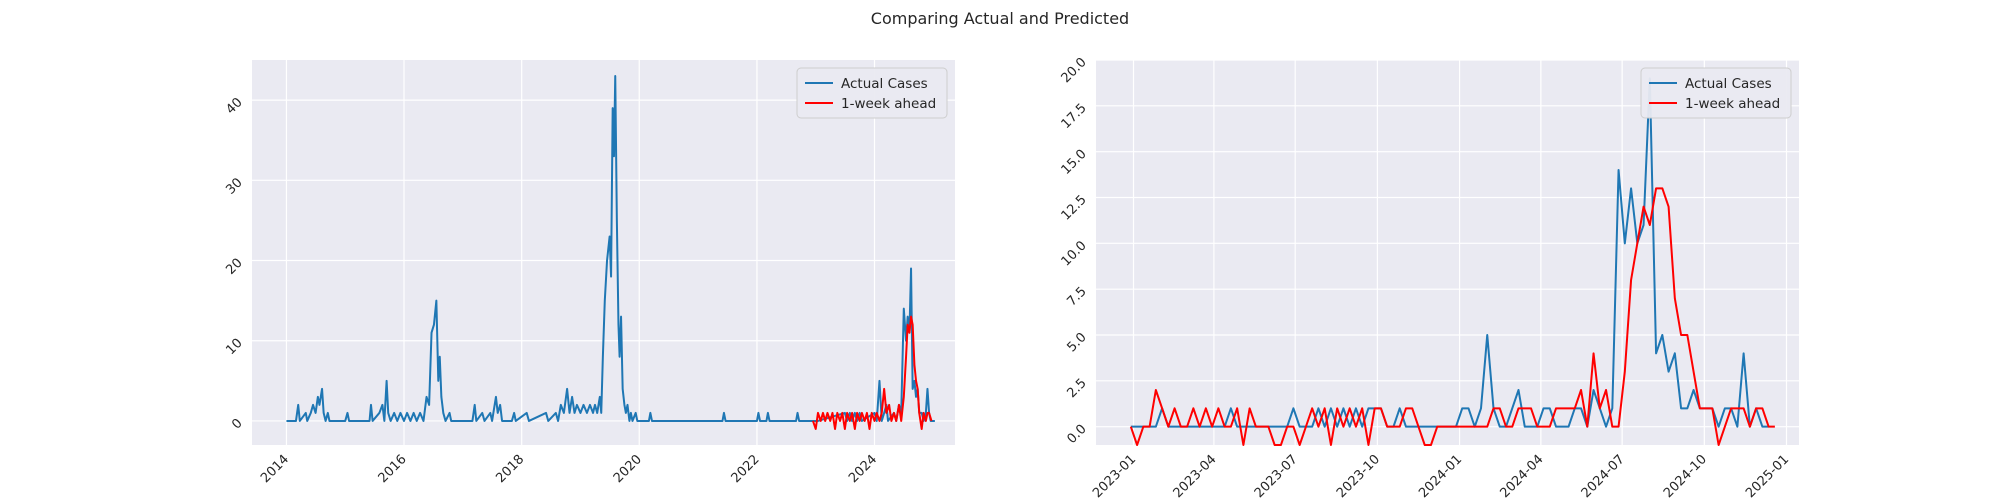 Image resolution: width=2000 pixels, height=500 pixels. What do you see at coordinates (275, 469) in the screenshot?
I see `x-tick-label: 2014` at bounding box center [275, 469].